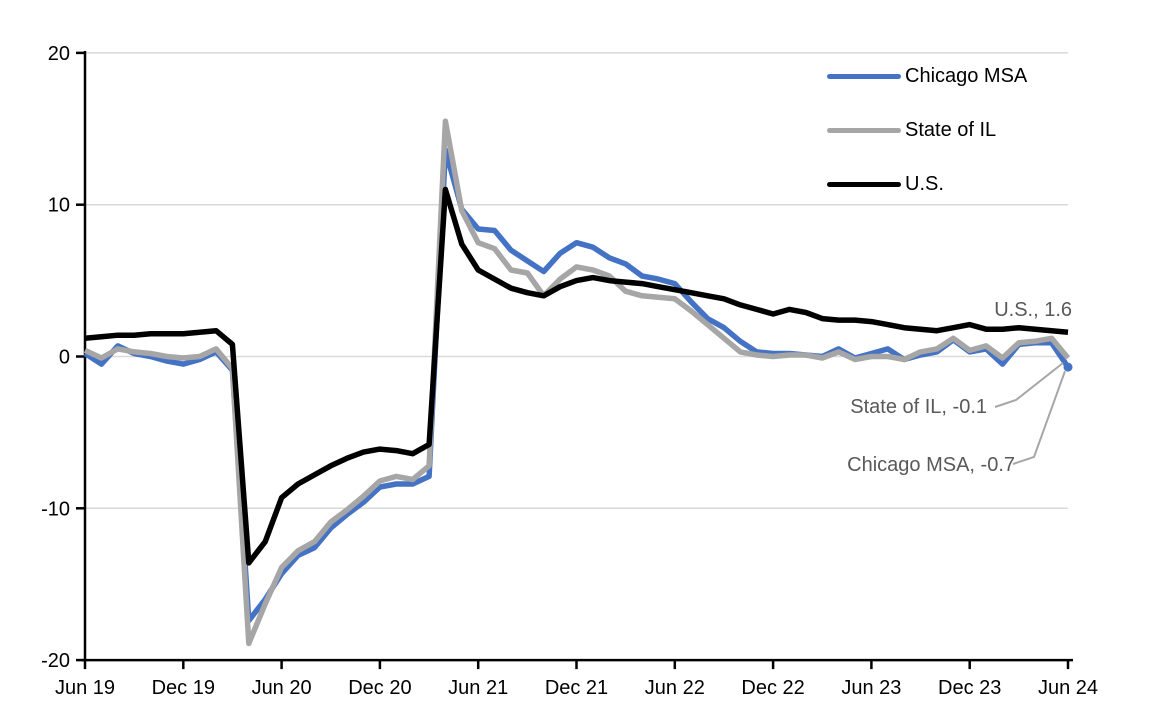  What do you see at coordinates (85, 688) in the screenshot?
I see `x-tick-label: Jun 19` at bounding box center [85, 688].